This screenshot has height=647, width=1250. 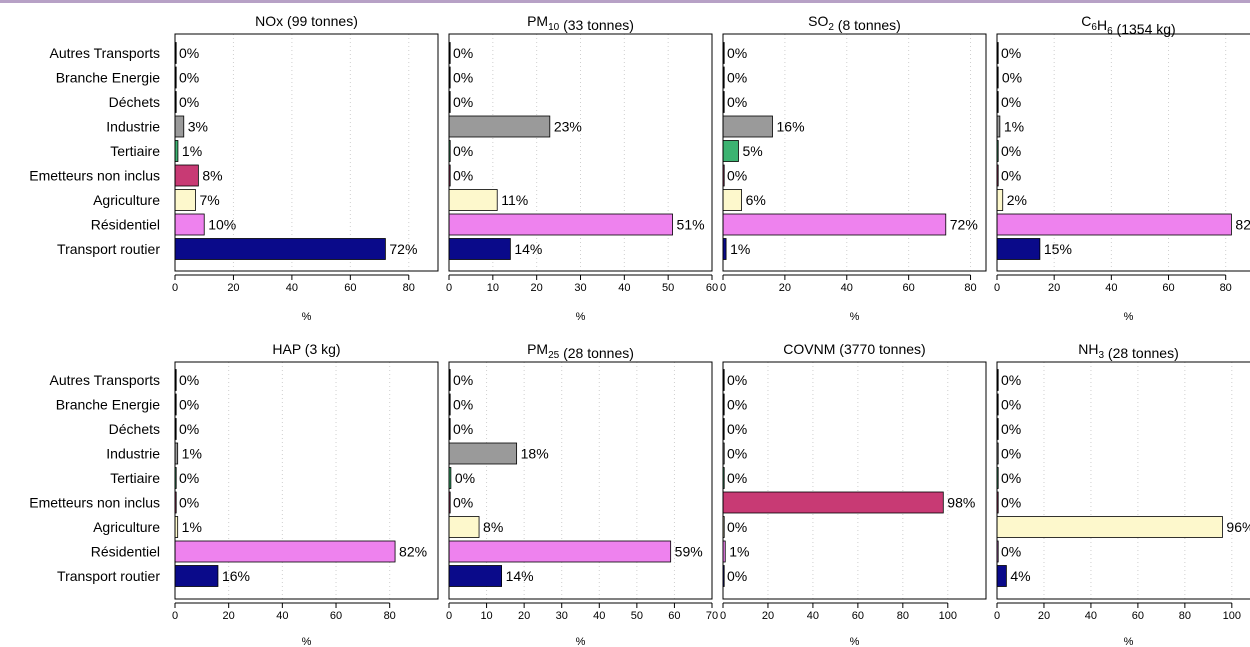 I want to click on panel-title: COVNM (3770 tonnes), so click(x=854, y=349).